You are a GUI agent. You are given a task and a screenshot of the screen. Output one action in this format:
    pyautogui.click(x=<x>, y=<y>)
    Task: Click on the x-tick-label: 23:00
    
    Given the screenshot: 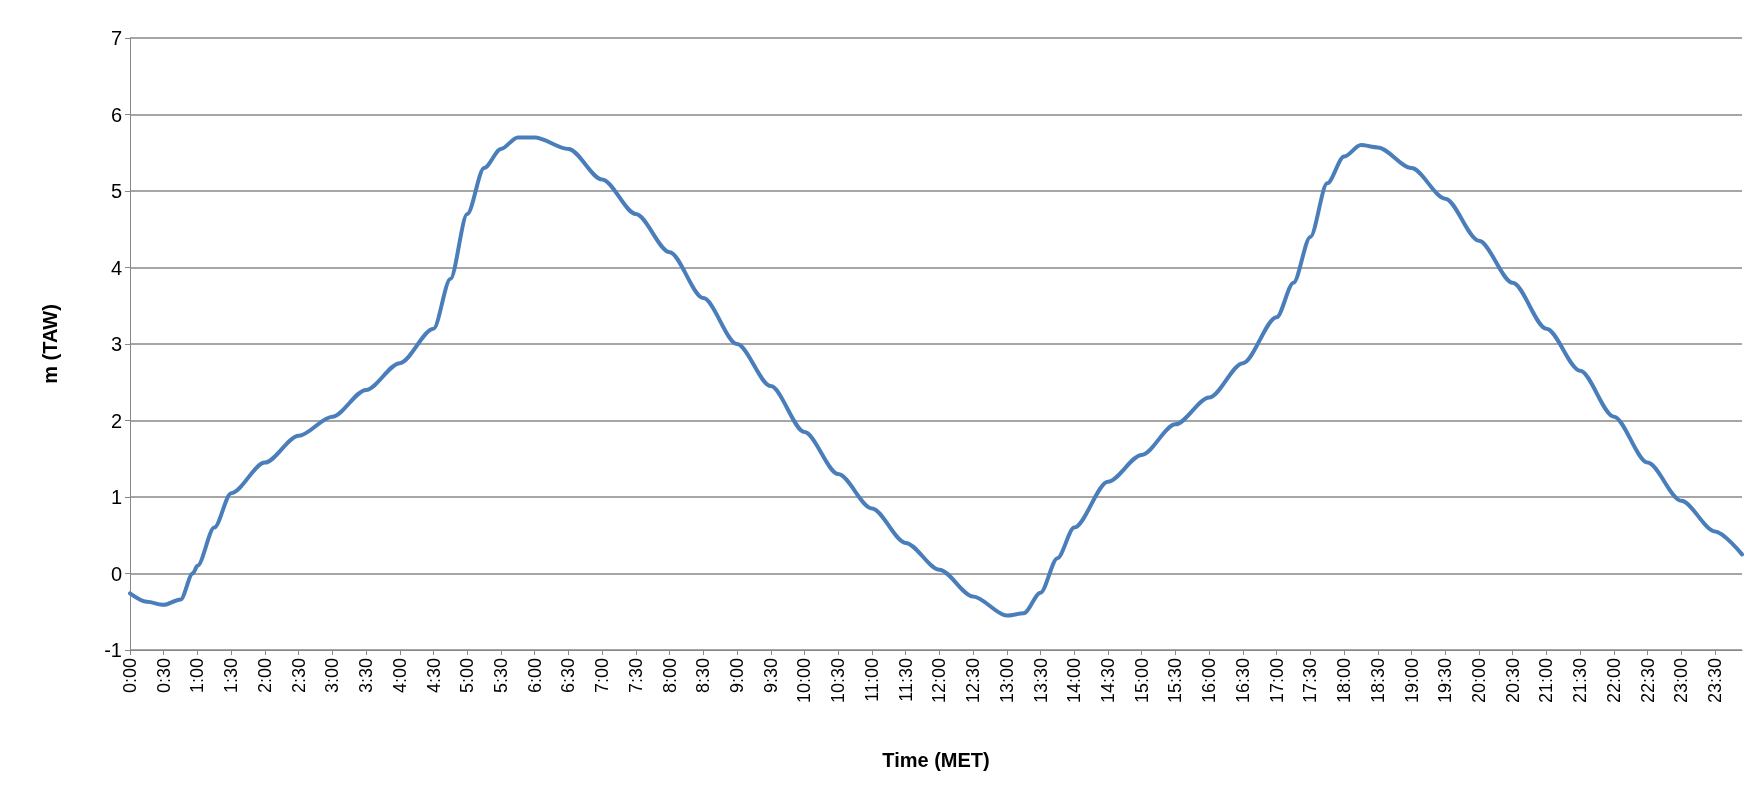 What is the action you would take?
    pyautogui.click(x=1681, y=681)
    